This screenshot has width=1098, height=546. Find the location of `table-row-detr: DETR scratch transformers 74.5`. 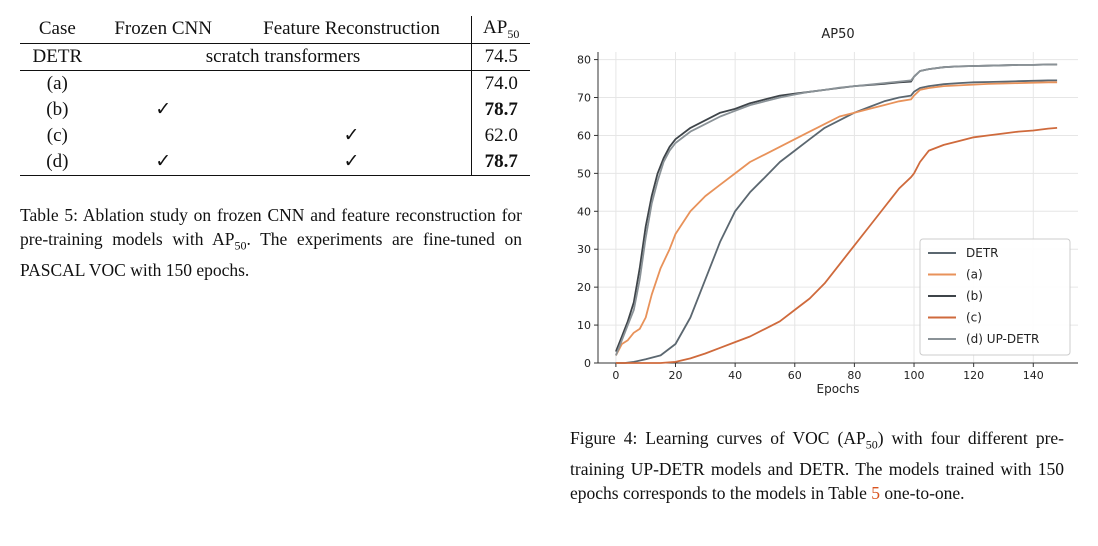

table-row-detr: DETR scratch transformers 74.5 is located at coordinates (275, 57).